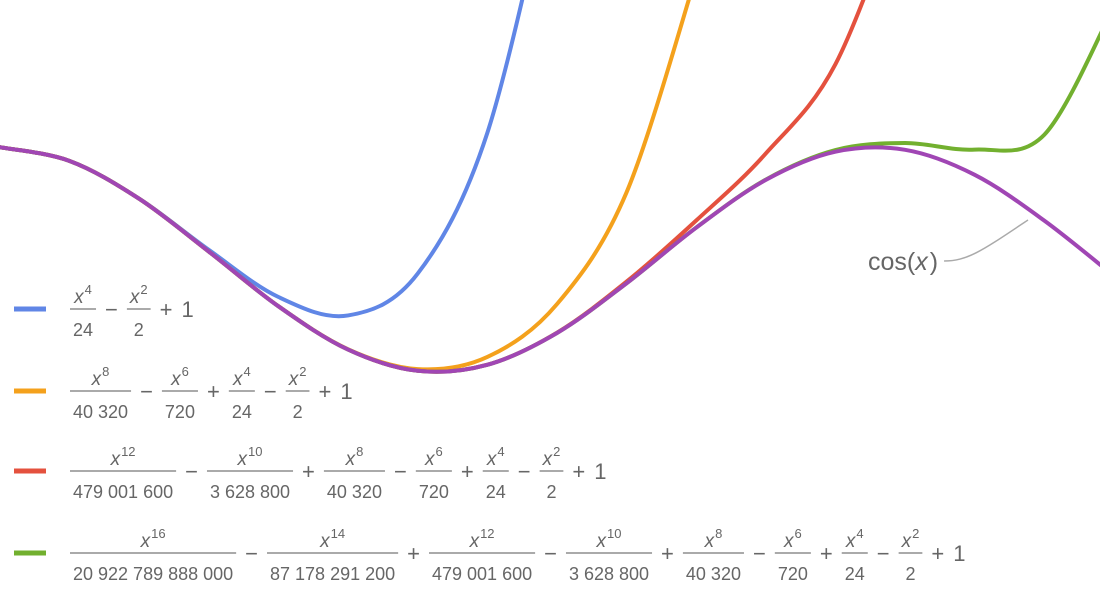 Image resolution: width=1100 pixels, height=600 pixels. I want to click on annotation: cos(x), so click(948, 247).